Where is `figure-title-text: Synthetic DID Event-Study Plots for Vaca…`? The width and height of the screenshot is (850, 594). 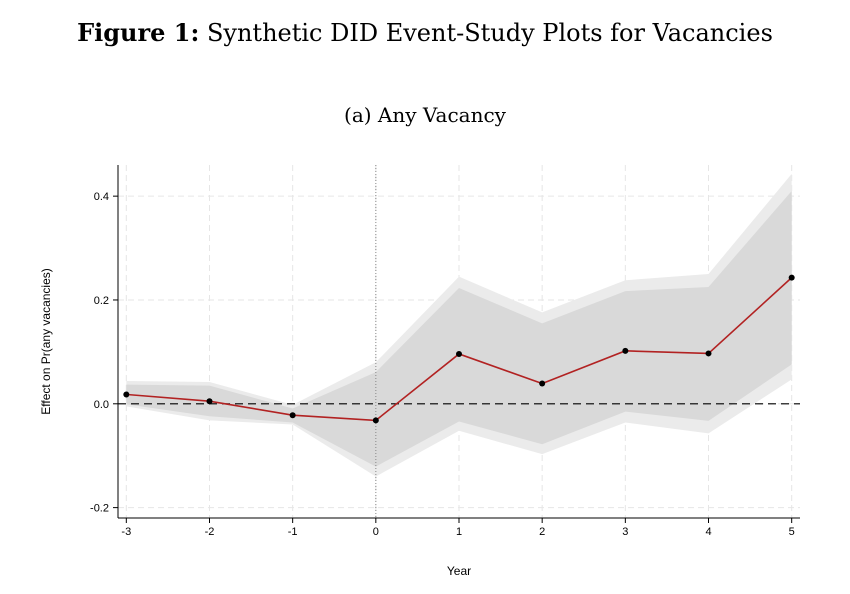 figure-title-text: Synthetic DID Event-Study Plots for Vaca… is located at coordinates (489, 33).